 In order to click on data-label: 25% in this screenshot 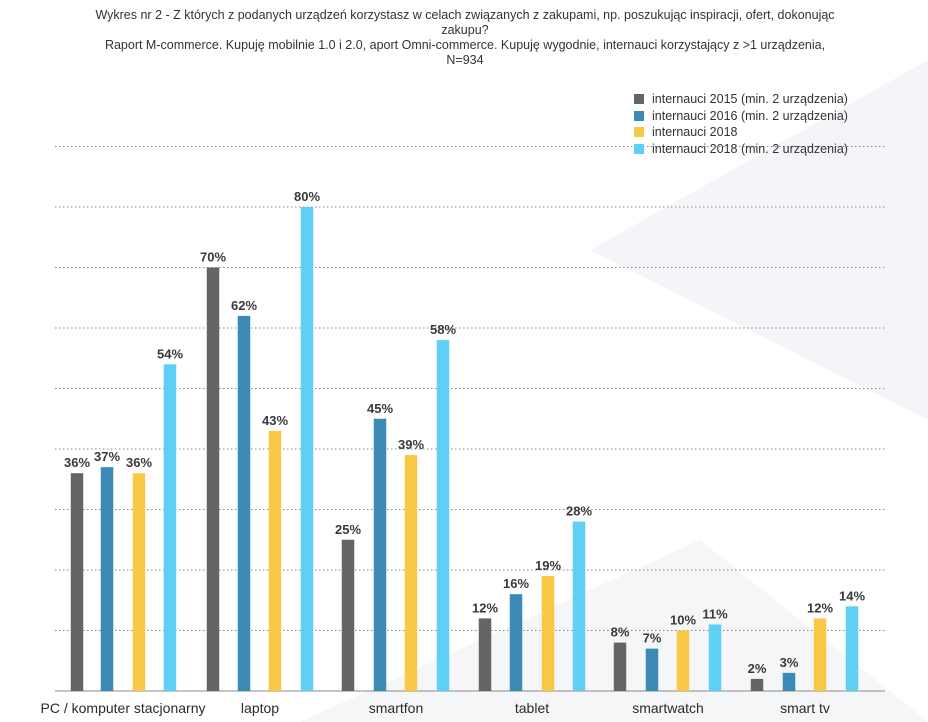, I will do `click(348, 529)`.